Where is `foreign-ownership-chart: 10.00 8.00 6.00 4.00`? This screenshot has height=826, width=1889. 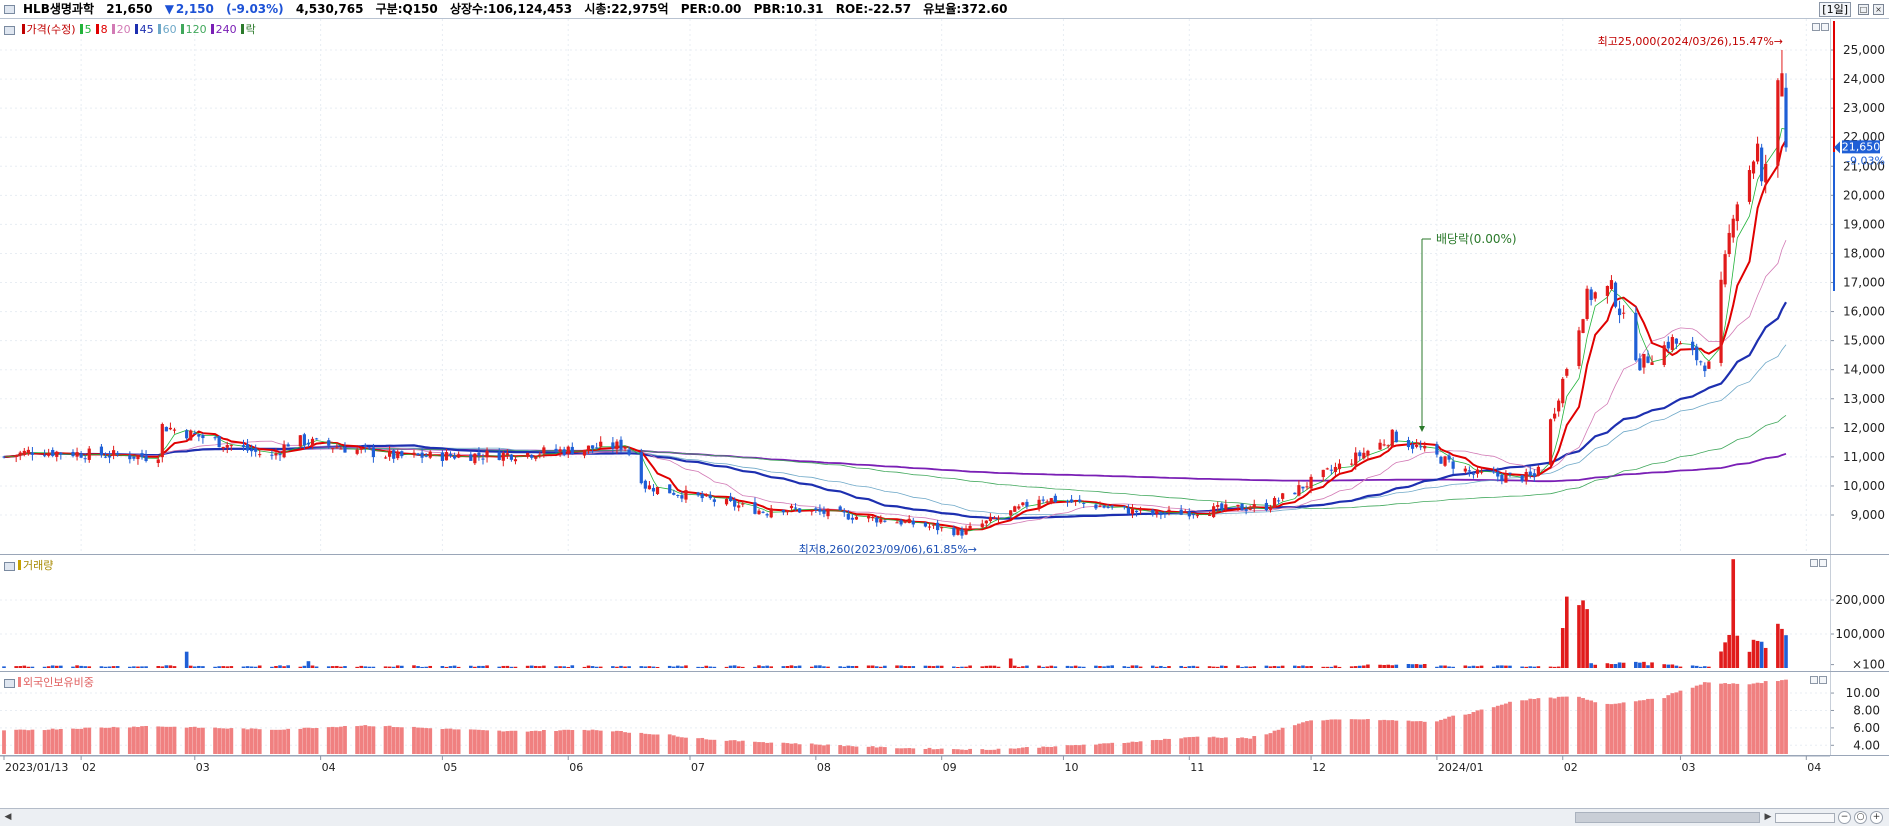 foreign-ownership-chart: 10.00 8.00 6.00 4.00 is located at coordinates (940, 716).